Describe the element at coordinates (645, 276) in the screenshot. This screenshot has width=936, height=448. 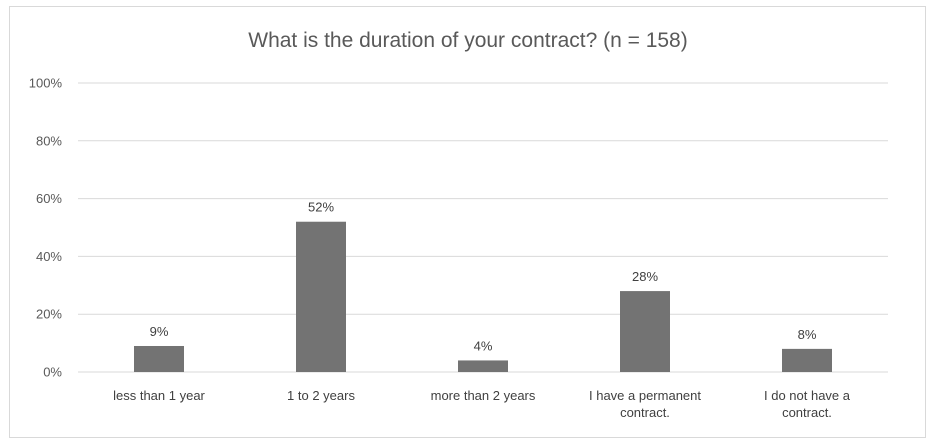
I see `data-label: 28%` at that location.